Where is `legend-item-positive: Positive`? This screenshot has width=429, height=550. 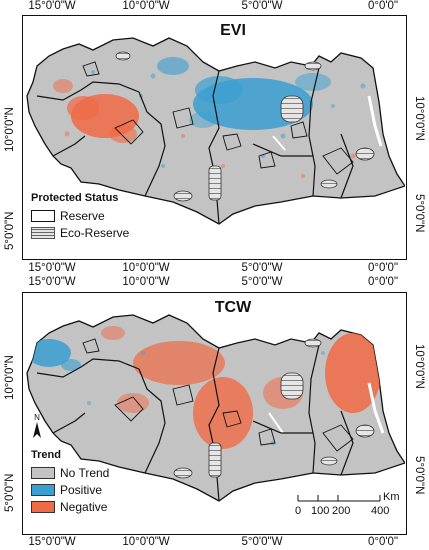
legend-item-positive: Positive is located at coordinates (70, 489).